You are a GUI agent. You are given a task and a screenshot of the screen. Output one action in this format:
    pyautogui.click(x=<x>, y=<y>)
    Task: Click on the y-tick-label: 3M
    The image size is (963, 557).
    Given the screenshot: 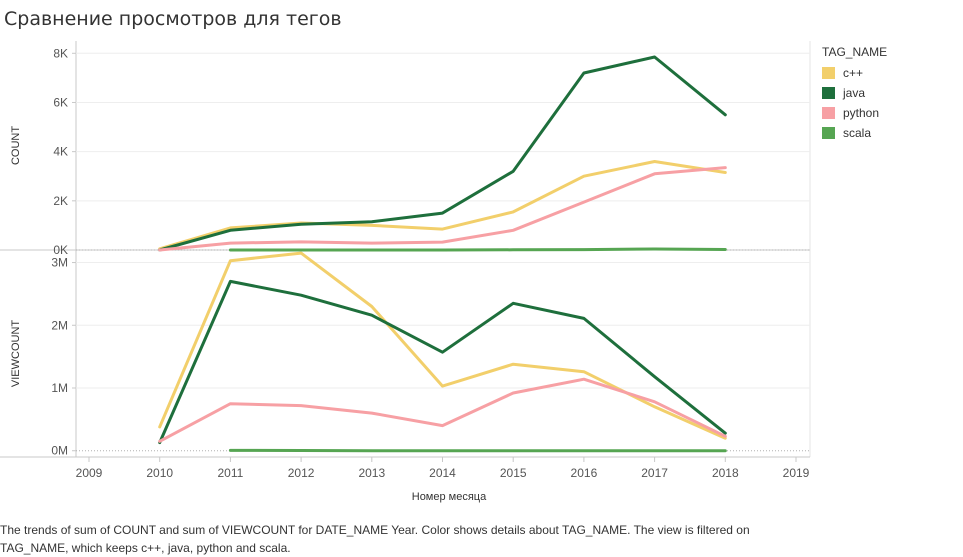 What is the action you would take?
    pyautogui.click(x=59, y=263)
    